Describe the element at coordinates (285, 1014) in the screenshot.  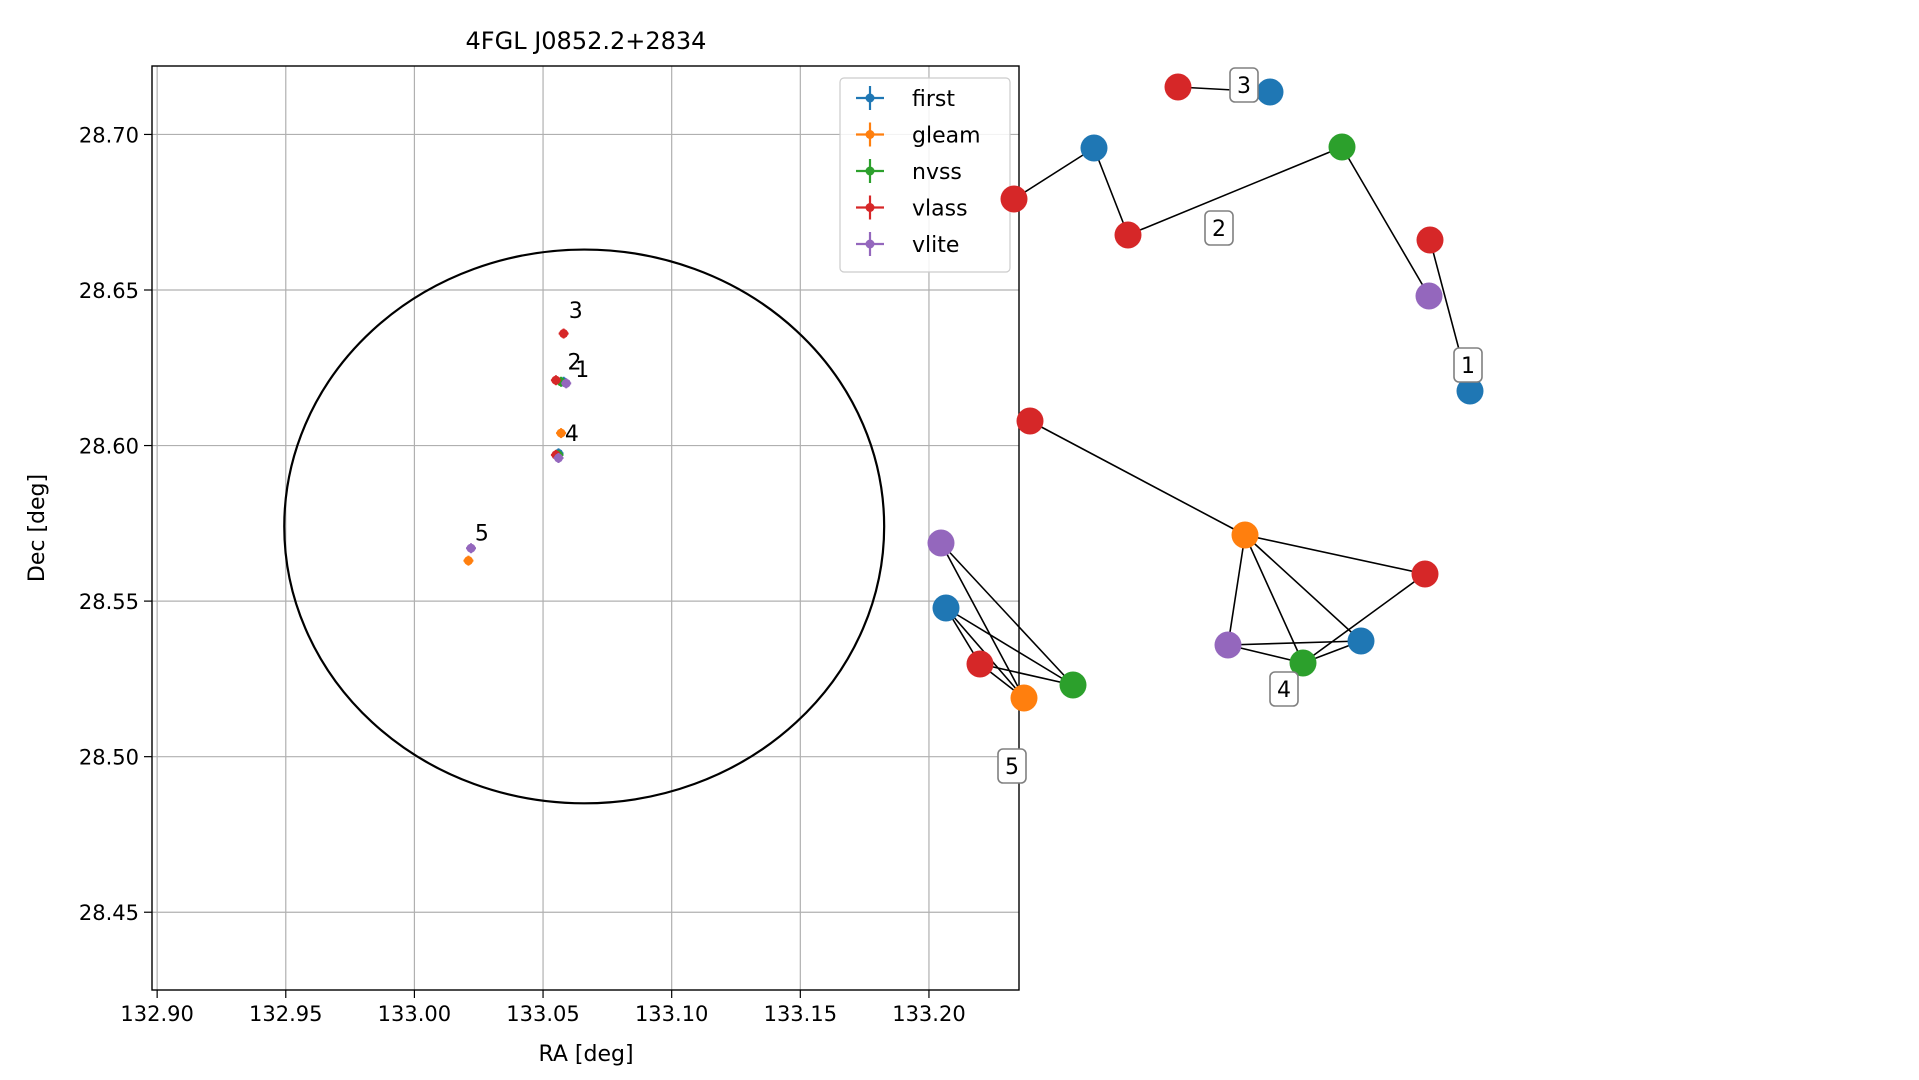
I see `x-tick-label: 132.95` at that location.